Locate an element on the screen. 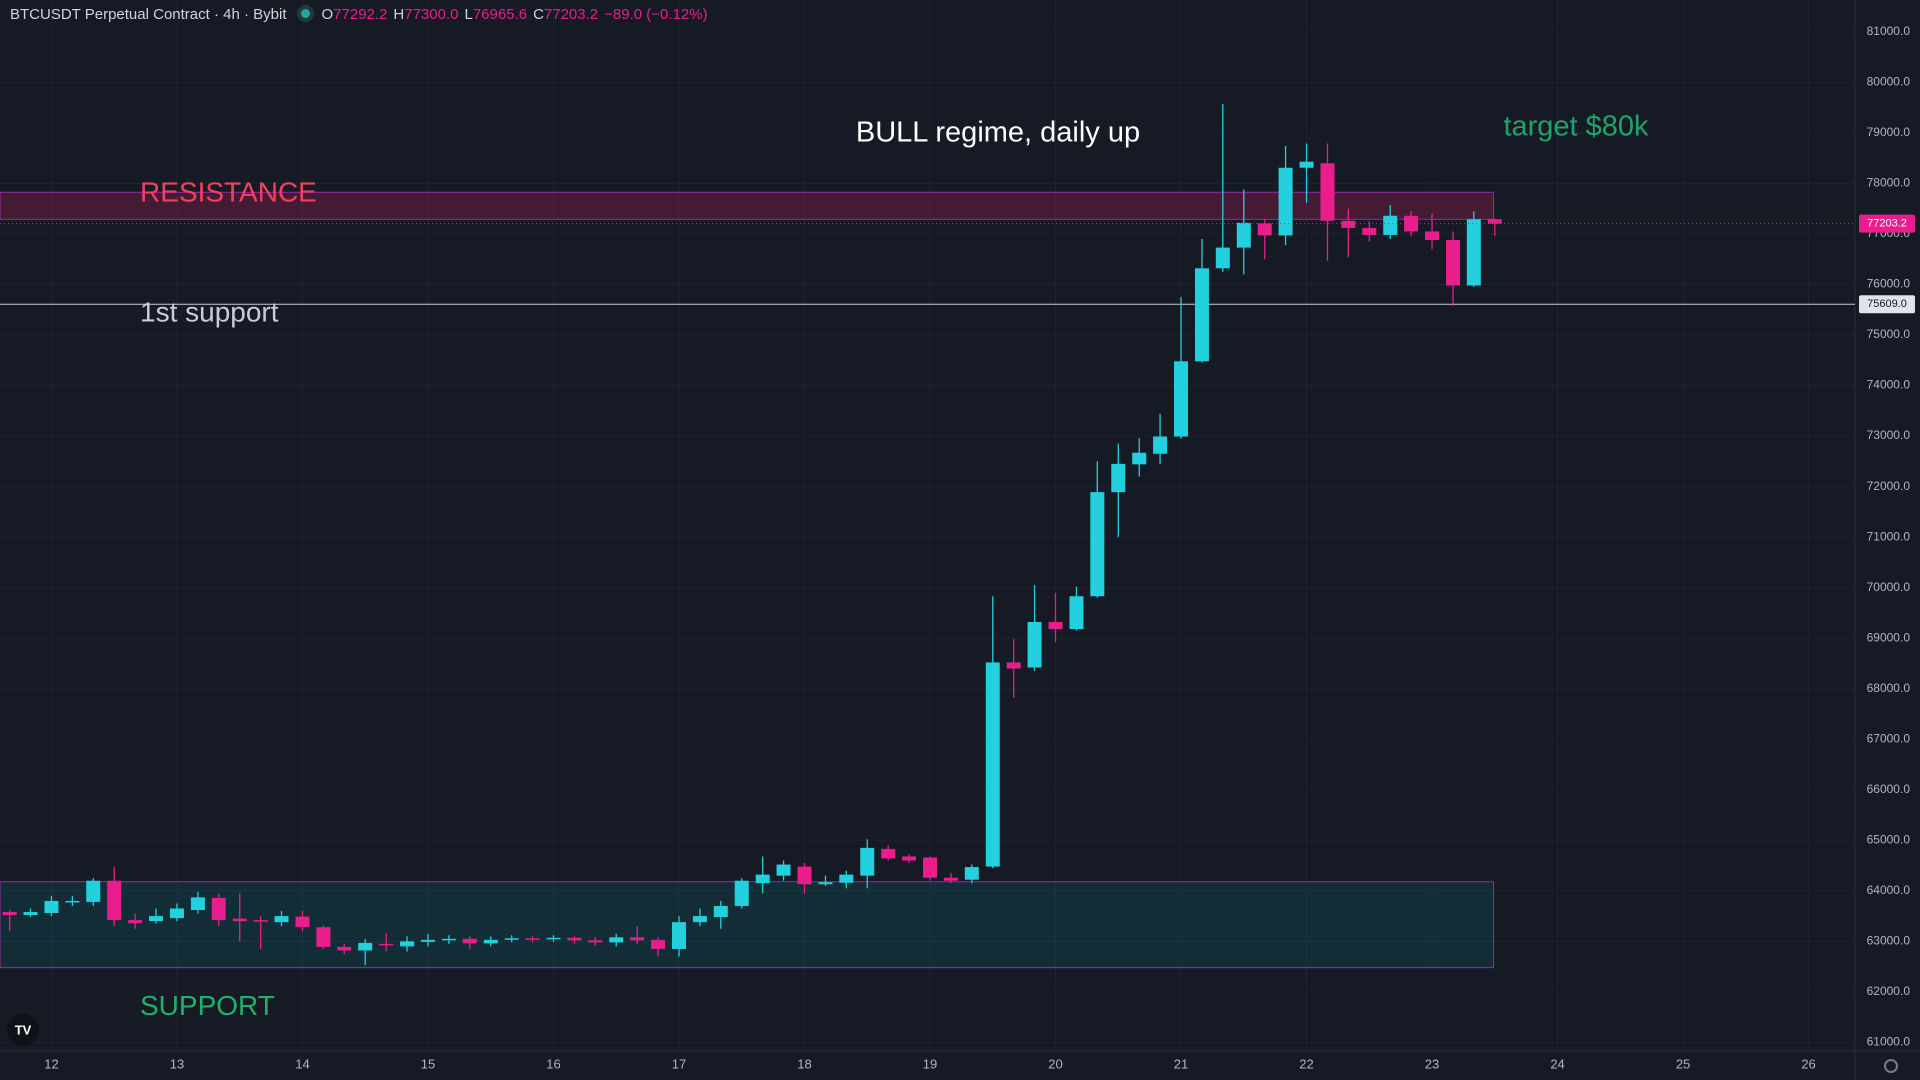  y-tick-label: 74000.0 is located at coordinates (1889, 385).